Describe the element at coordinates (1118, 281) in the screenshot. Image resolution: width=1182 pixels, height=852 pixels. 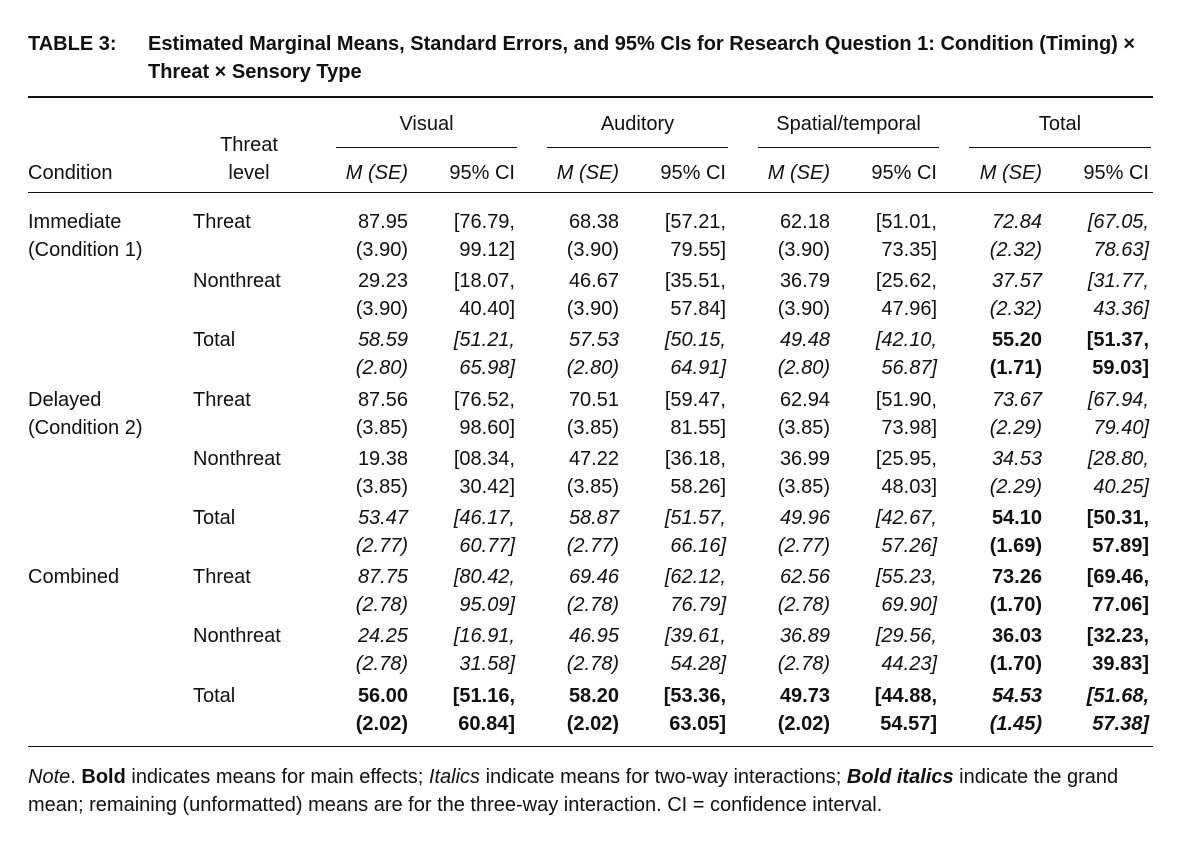
I see `cell-ci-low: [31.77,` at that location.